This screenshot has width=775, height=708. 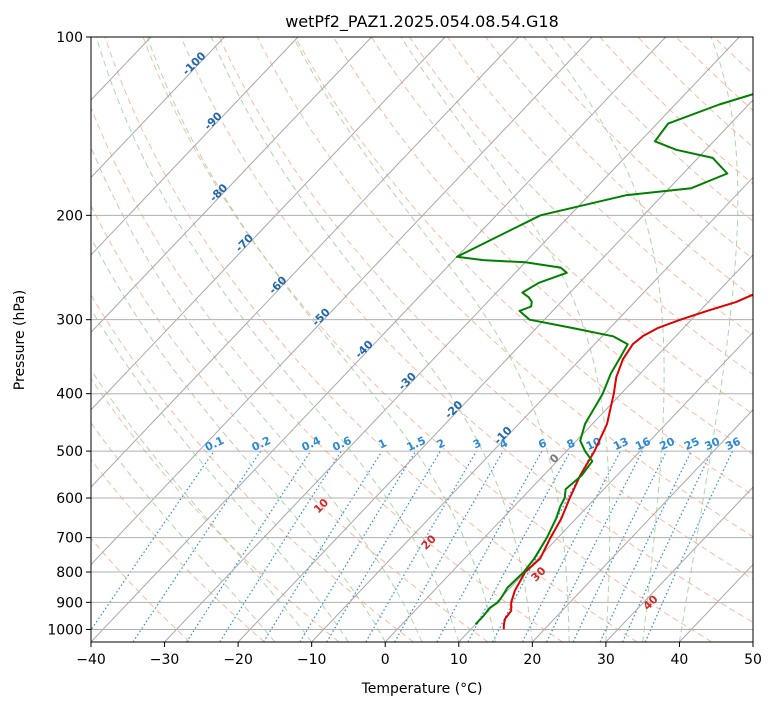 I want to click on mixing-ratio-label: 30, so click(x=713, y=444).